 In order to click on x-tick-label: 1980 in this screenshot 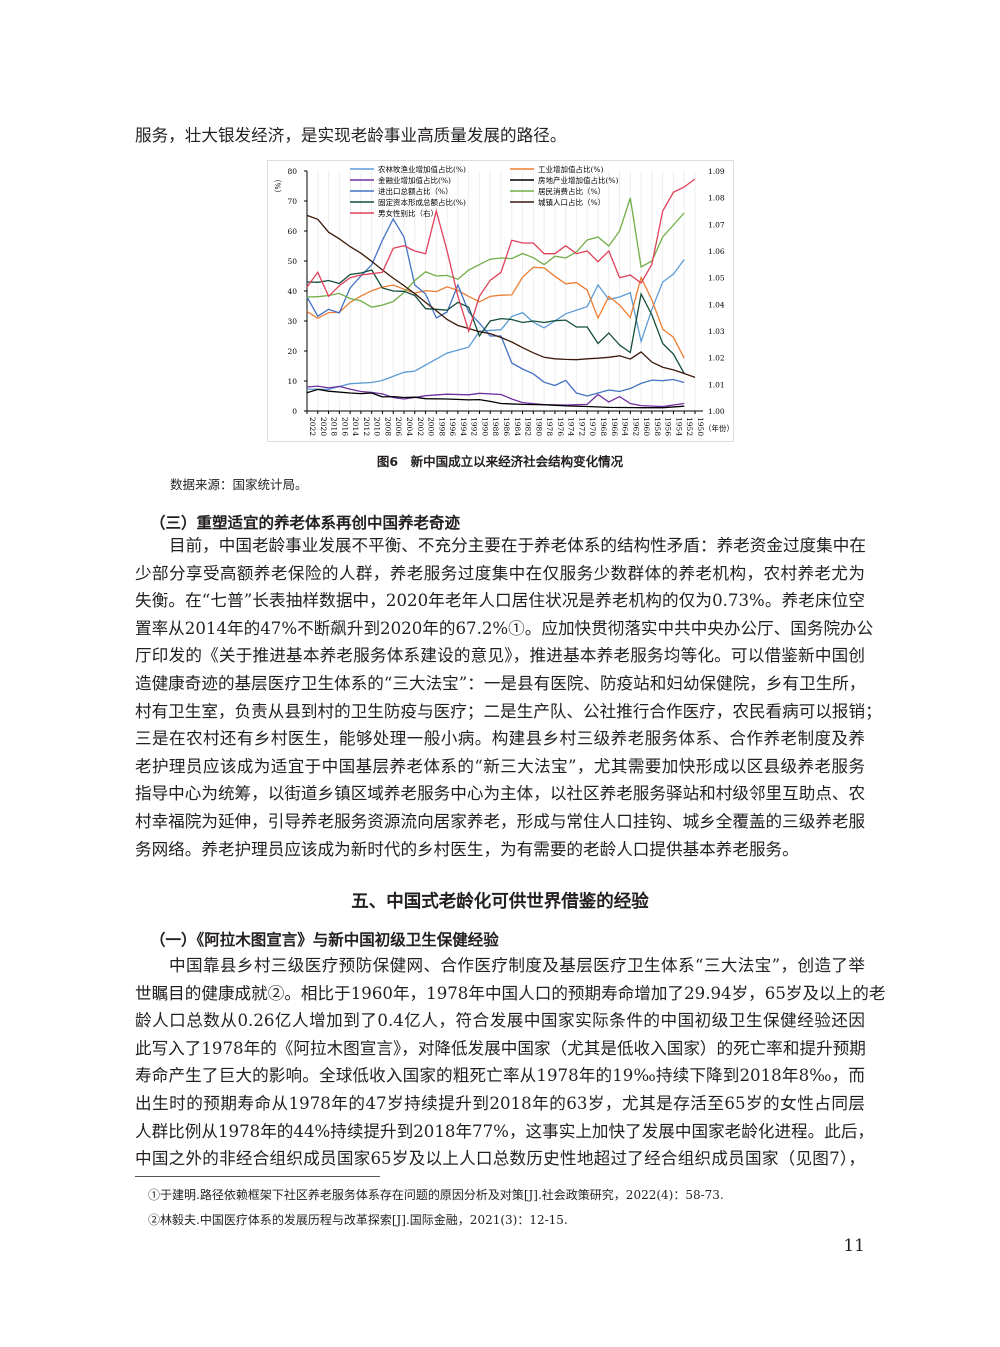, I will do `click(538, 426)`.